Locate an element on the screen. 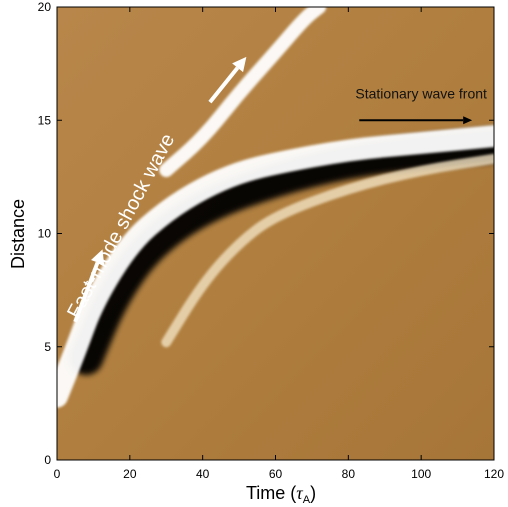  y-tick-label: 5 is located at coordinates (47, 347).